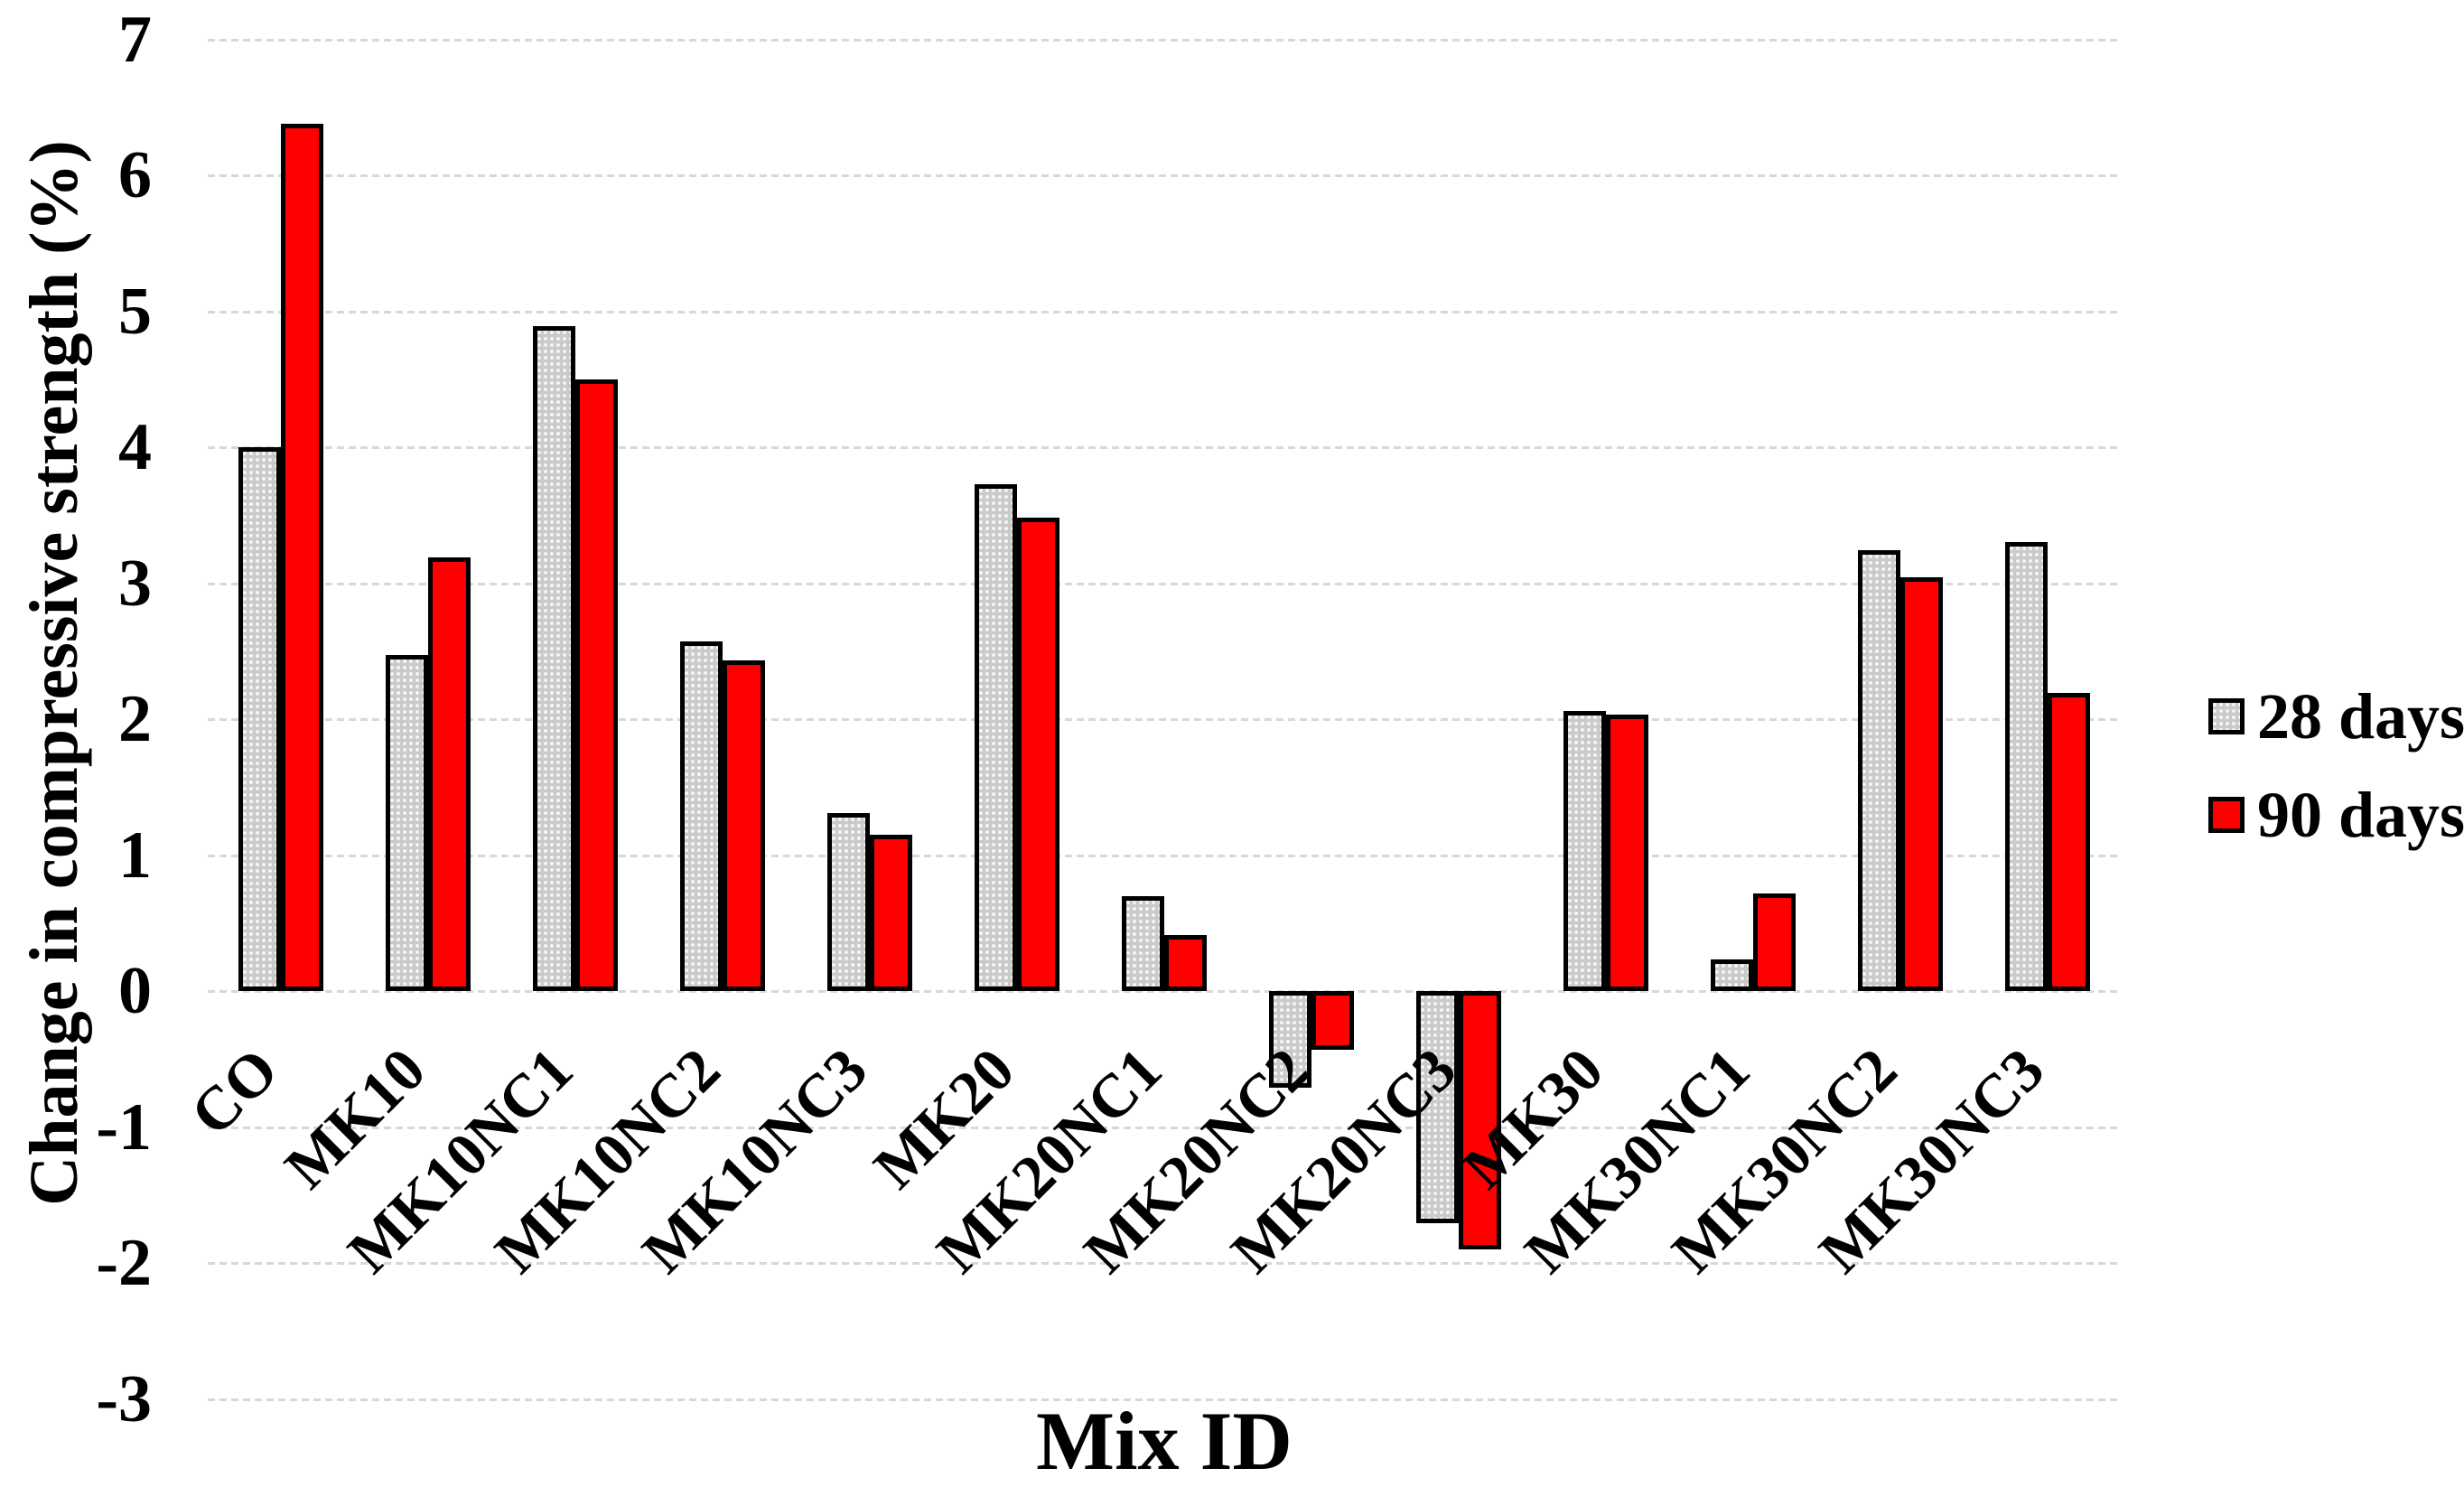 This screenshot has width=2464, height=1487. I want to click on bar-90-days-MK10NC2, so click(744, 825).